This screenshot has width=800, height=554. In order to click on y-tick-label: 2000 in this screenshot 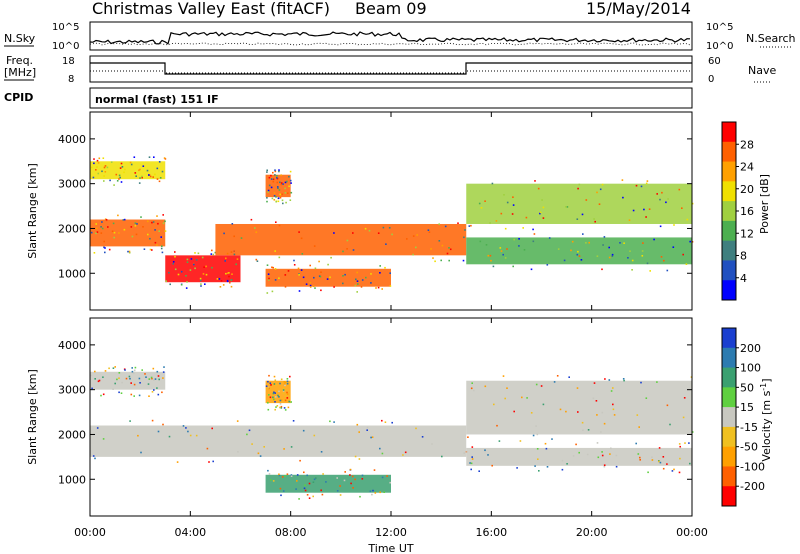, I will do `click(72, 434)`.